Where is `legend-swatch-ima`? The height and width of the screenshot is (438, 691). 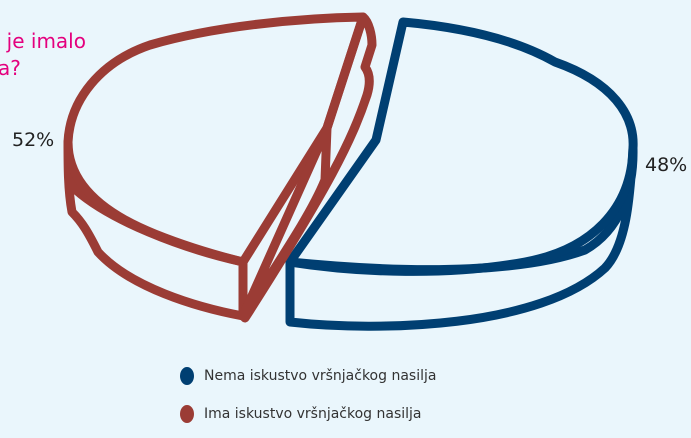
legend-swatch-ima is located at coordinates (187, 414).